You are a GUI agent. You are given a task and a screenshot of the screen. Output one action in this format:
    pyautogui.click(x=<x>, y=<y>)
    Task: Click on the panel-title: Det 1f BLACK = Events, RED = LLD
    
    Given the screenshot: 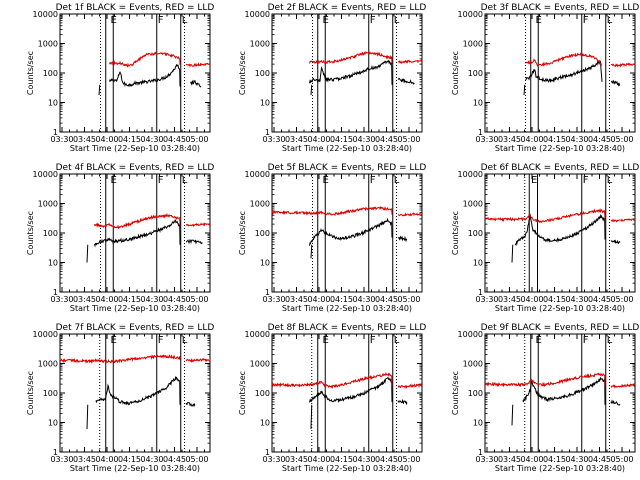 What is the action you would take?
    pyautogui.click(x=135, y=8)
    